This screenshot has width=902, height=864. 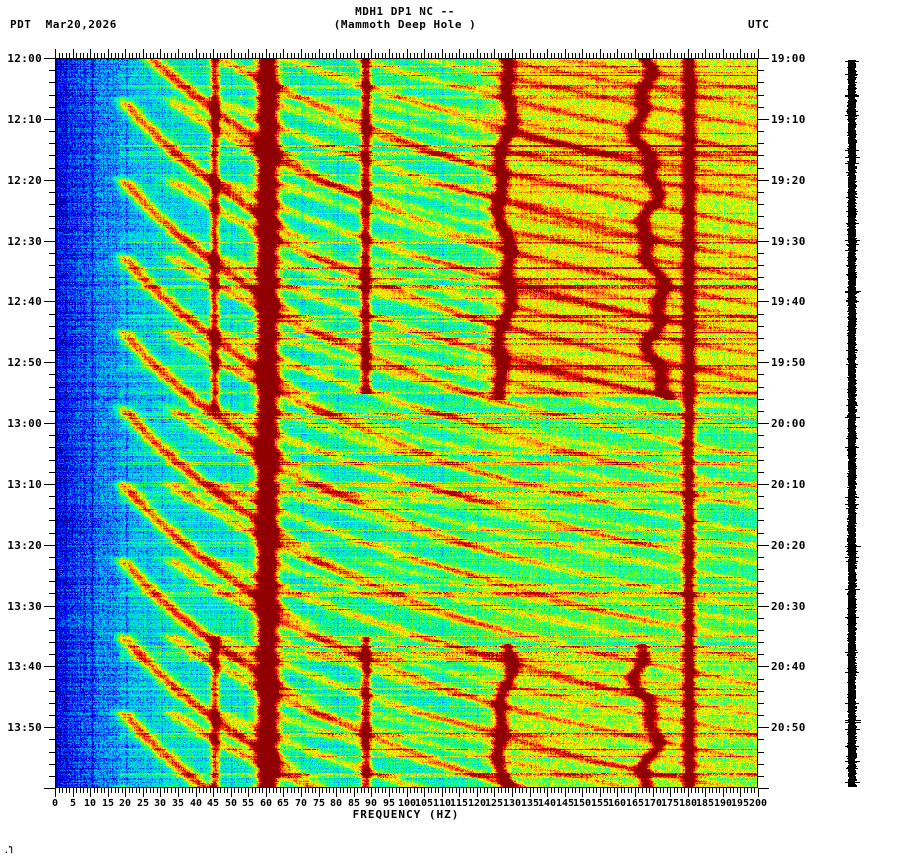 I want to click on time-label-local: 12:50, so click(x=24, y=362).